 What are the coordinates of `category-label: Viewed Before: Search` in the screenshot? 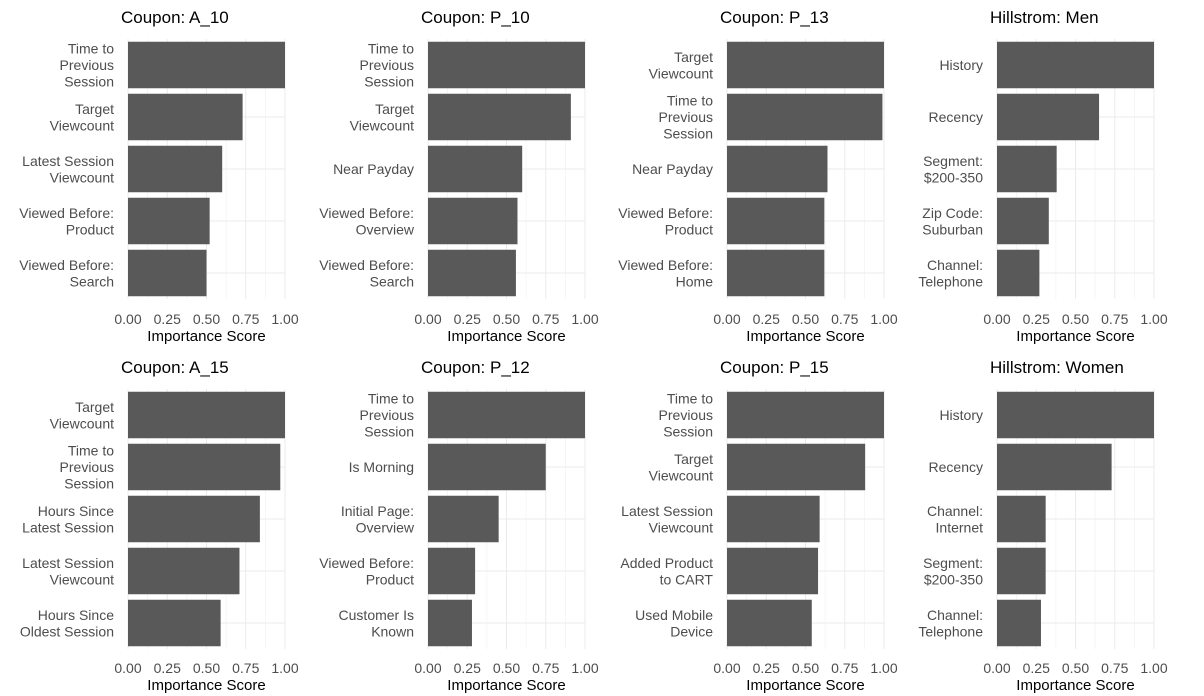 It's located at (366, 273).